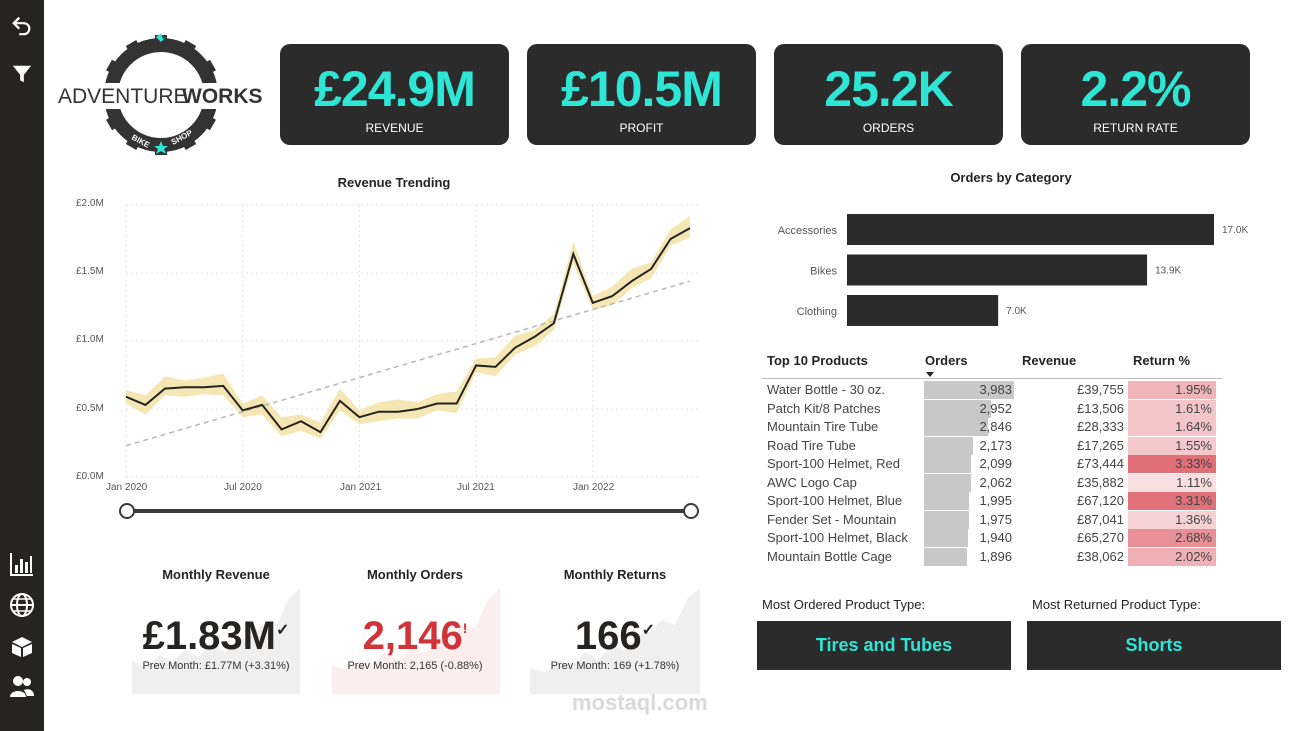 This screenshot has width=1307, height=731. Describe the element at coordinates (995, 500) in the screenshot. I see `product-orders: 1,995` at that location.